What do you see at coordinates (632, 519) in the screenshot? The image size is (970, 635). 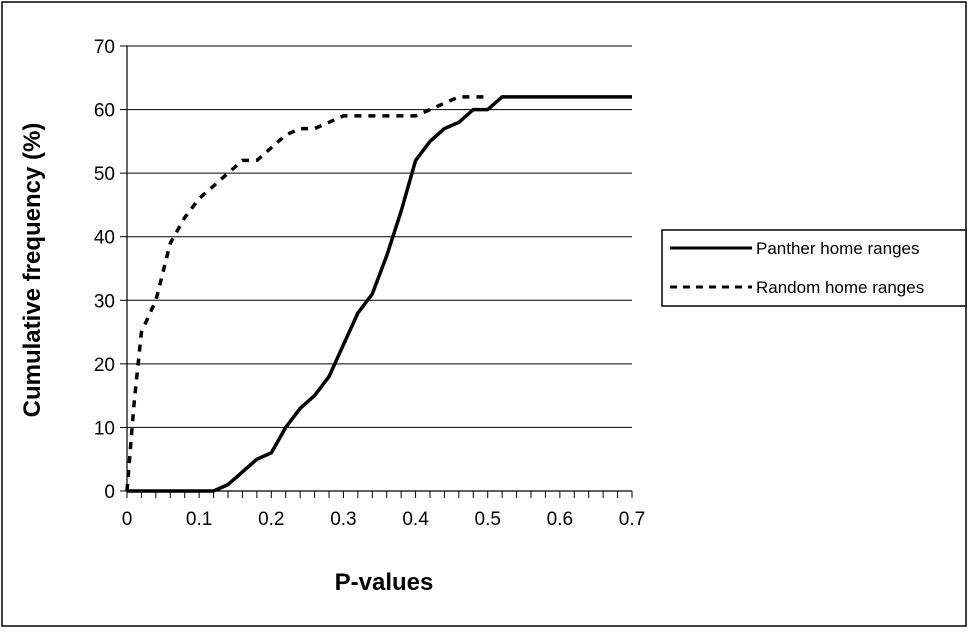 I see `x-tick-label: 0.7` at bounding box center [632, 519].